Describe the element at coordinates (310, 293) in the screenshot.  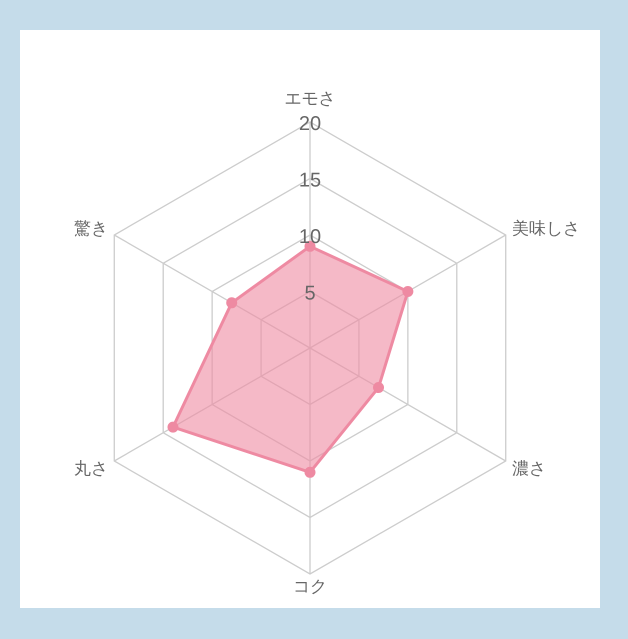
I see `y-tick-label: 5` at that location.